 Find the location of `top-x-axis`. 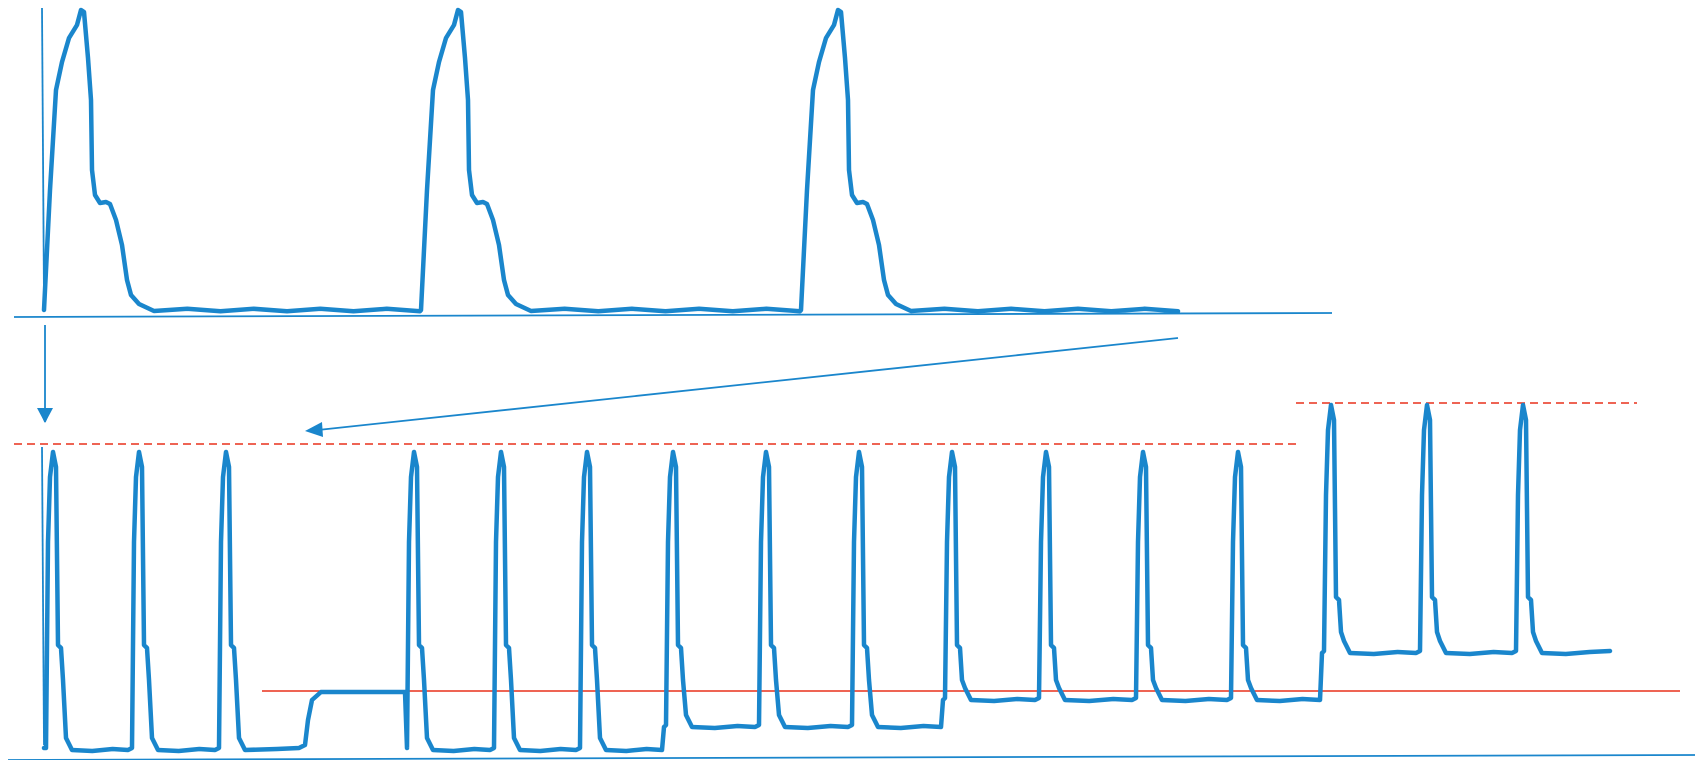

top-x-axis is located at coordinates (673, 315).